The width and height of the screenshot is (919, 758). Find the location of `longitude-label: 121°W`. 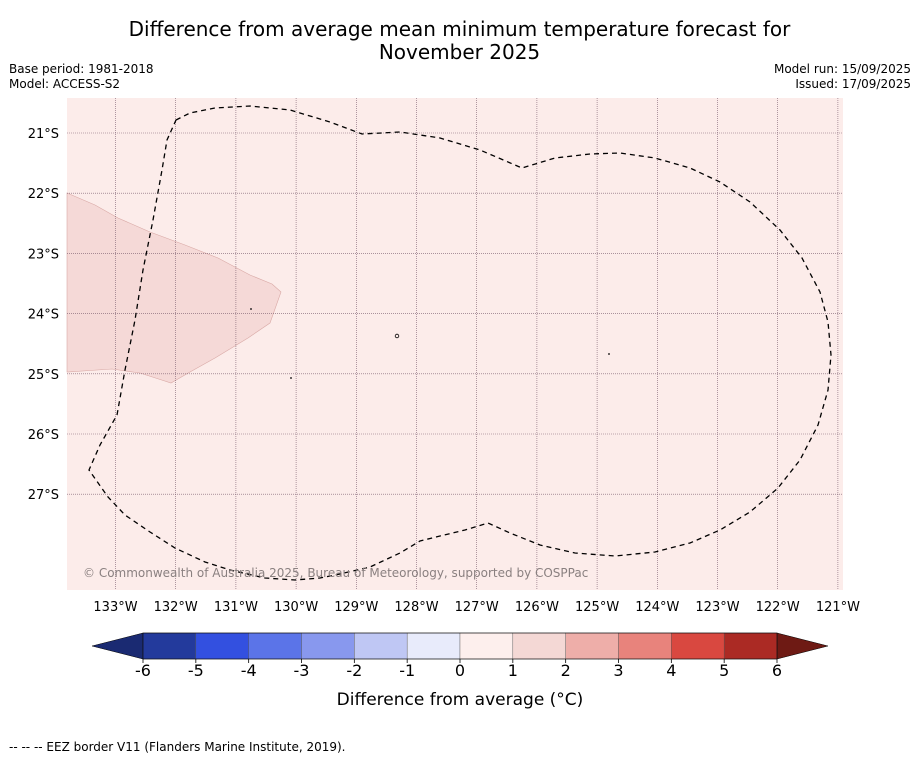

longitude-label: 121°W is located at coordinates (838, 607).